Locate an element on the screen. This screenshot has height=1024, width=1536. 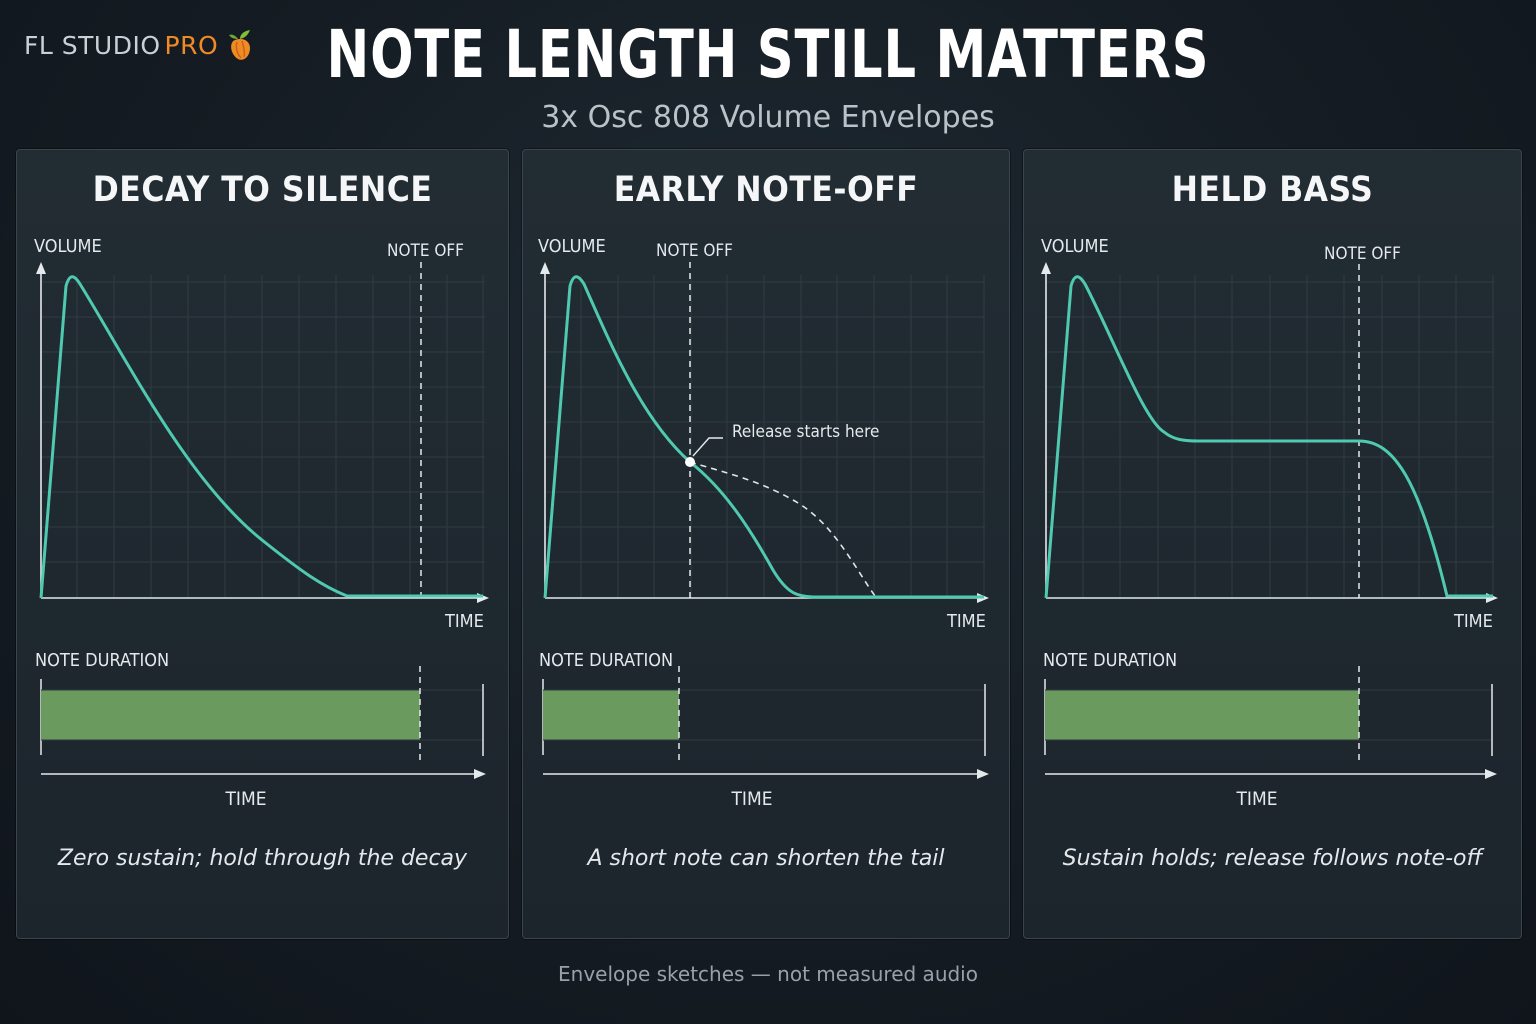
panel-title: EARLY NOTE-OFF is located at coordinates (766, 190).